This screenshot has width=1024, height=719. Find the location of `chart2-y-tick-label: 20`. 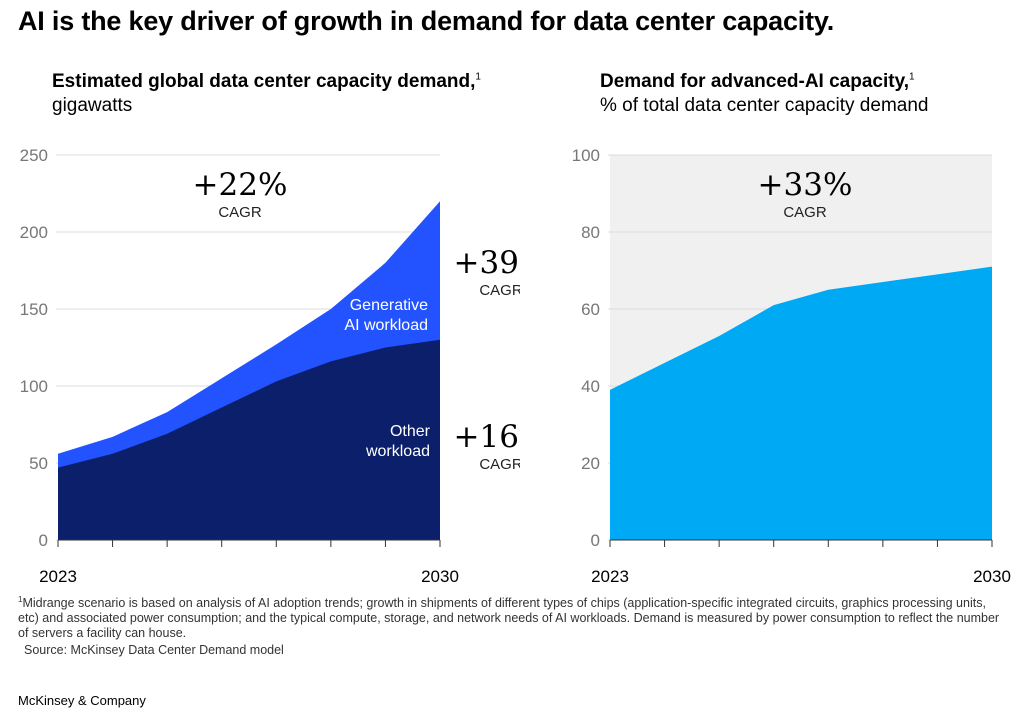

chart2-y-tick-label: 20 is located at coordinates (590, 463).